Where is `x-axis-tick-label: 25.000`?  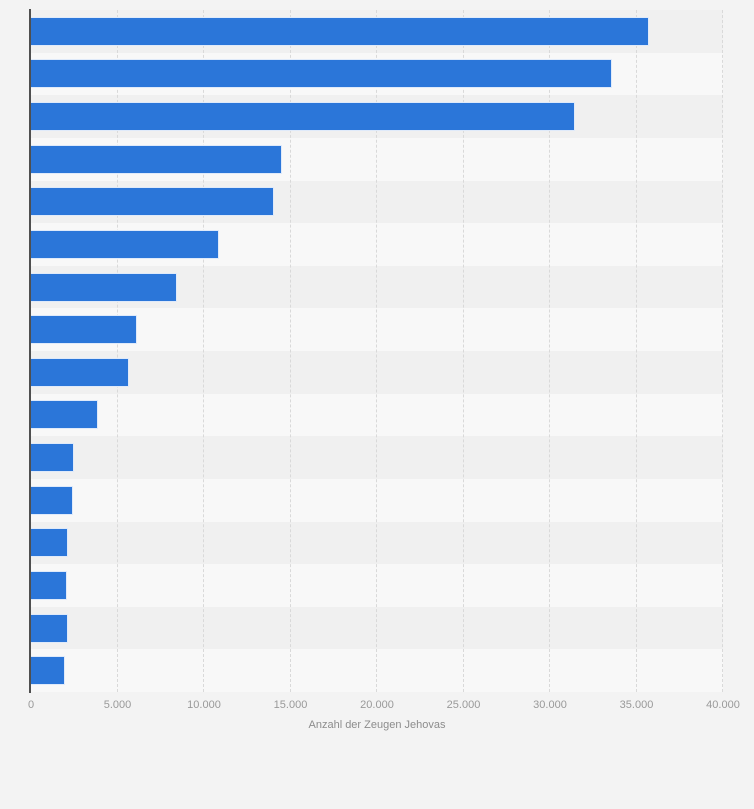
x-axis-tick-label: 25.000 is located at coordinates (463, 705).